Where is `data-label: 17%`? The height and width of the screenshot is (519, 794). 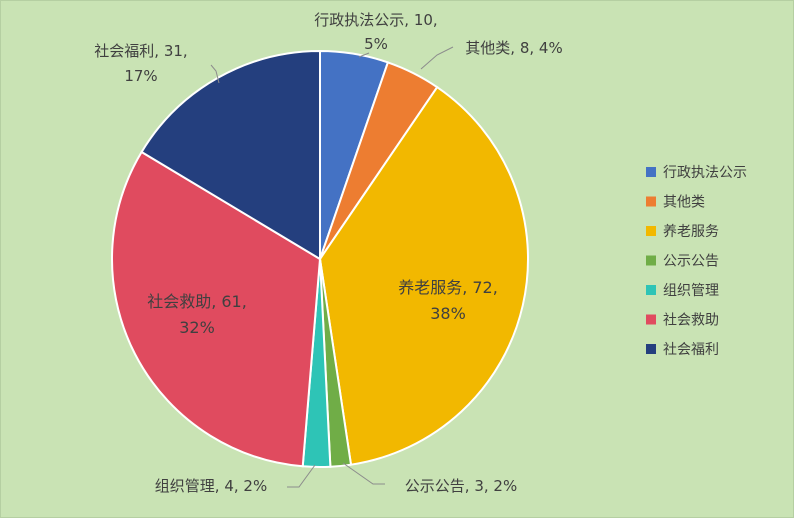 data-label: 17% is located at coordinates (140, 76).